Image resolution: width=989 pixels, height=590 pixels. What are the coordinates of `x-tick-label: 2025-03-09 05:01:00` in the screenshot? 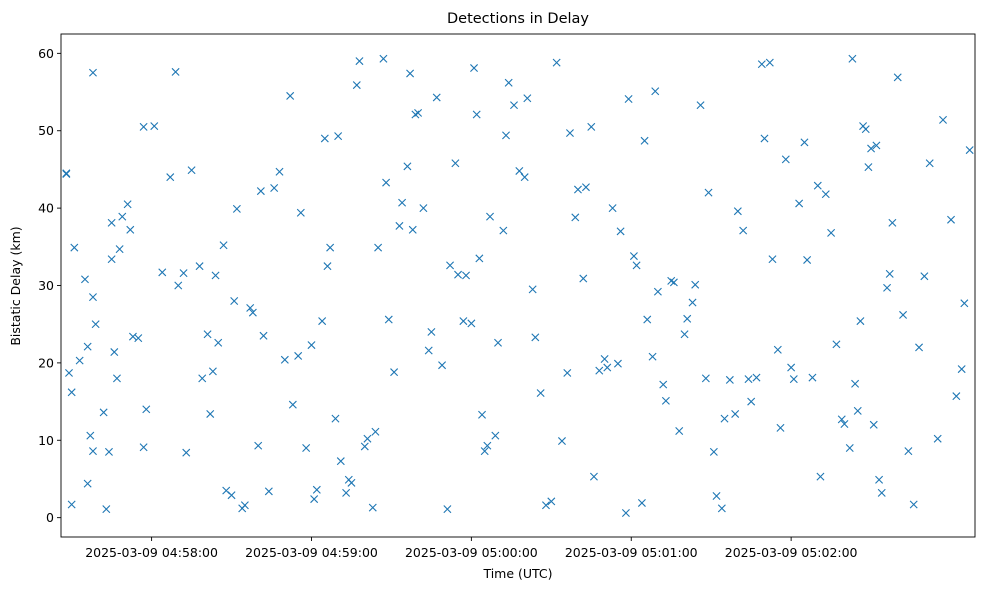 It's located at (631, 552).